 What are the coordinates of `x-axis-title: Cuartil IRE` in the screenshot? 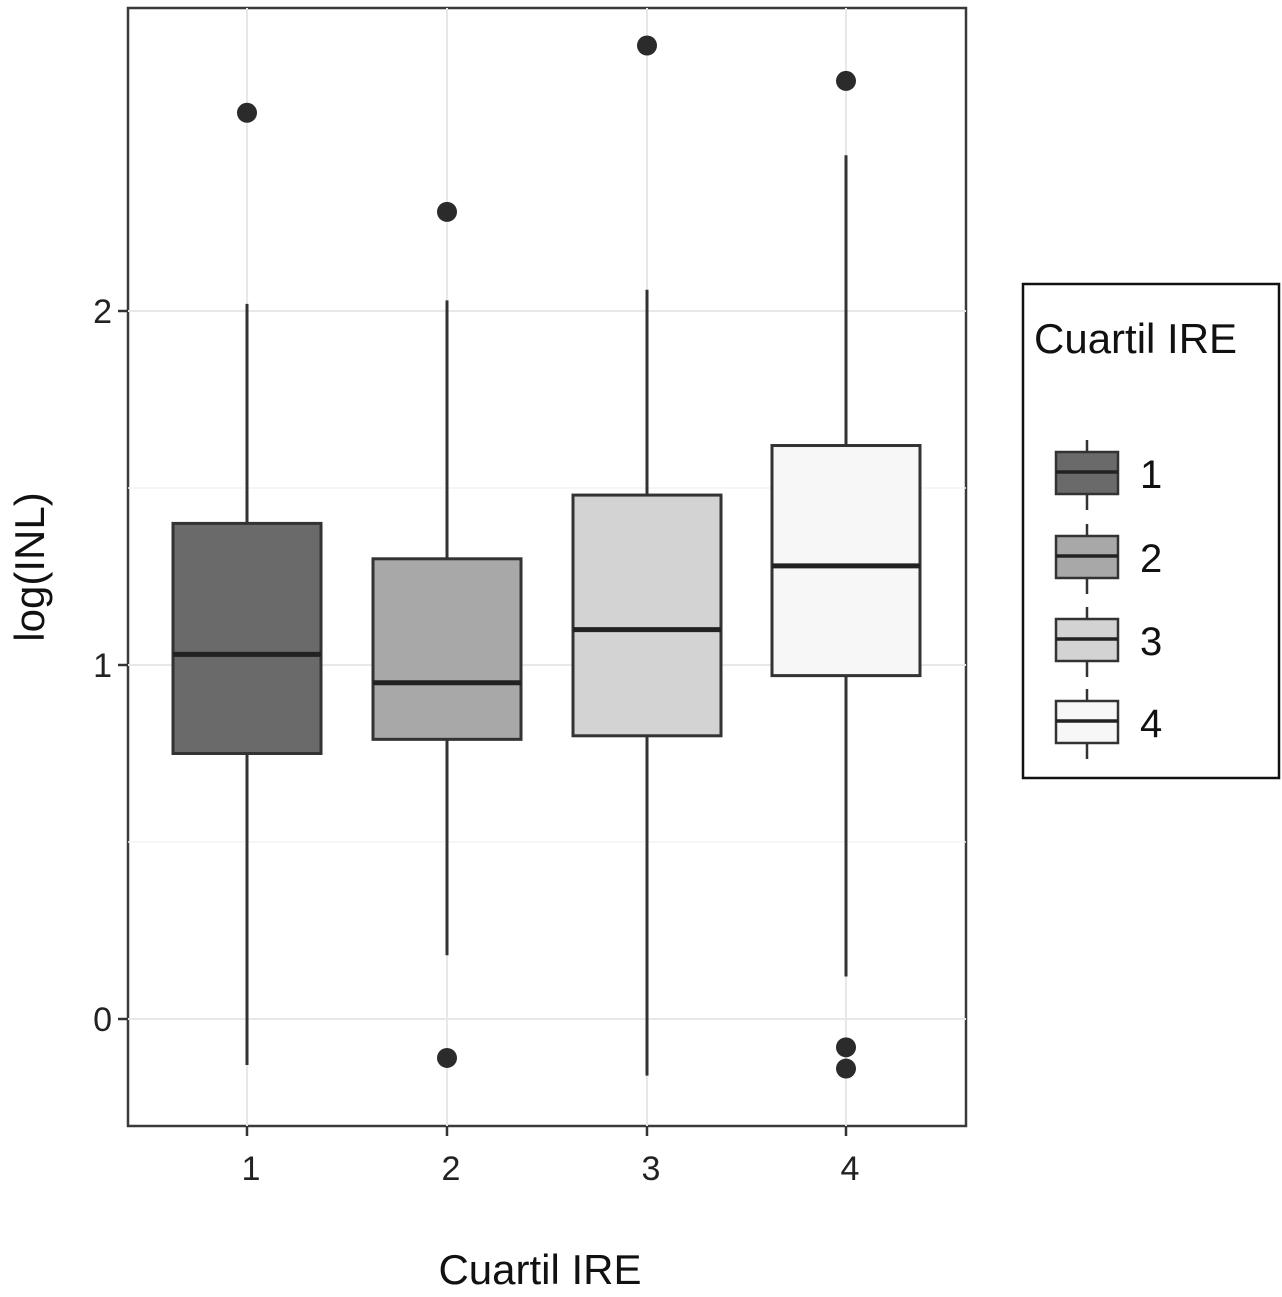 It's located at (539, 1269).